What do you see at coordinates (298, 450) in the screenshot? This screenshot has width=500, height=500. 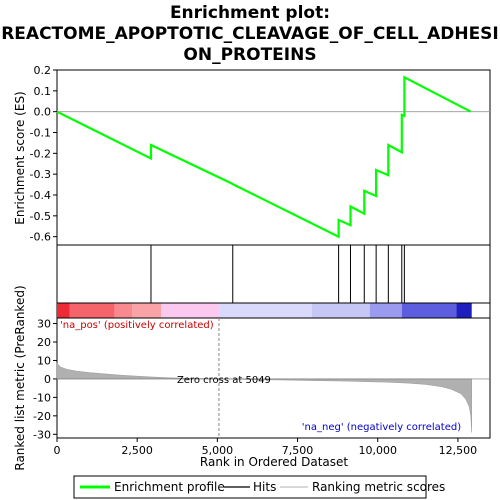 I see `x-tick-label: 7,500` at bounding box center [298, 450].